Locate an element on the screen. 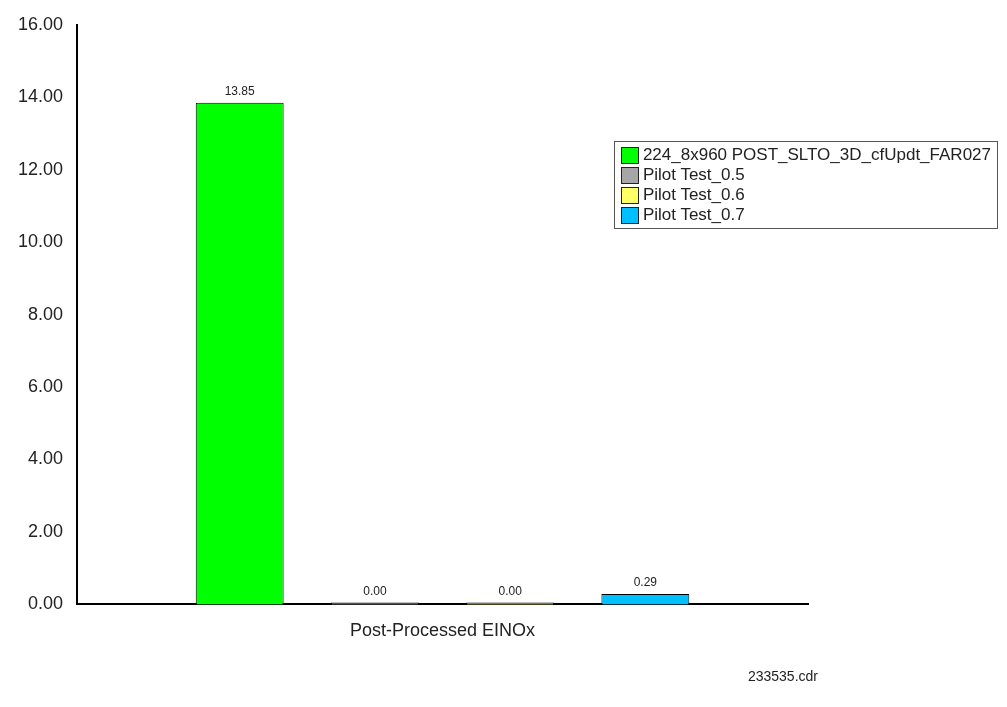 This screenshot has height=707, width=1007. data-label: 0.29 is located at coordinates (645, 582).